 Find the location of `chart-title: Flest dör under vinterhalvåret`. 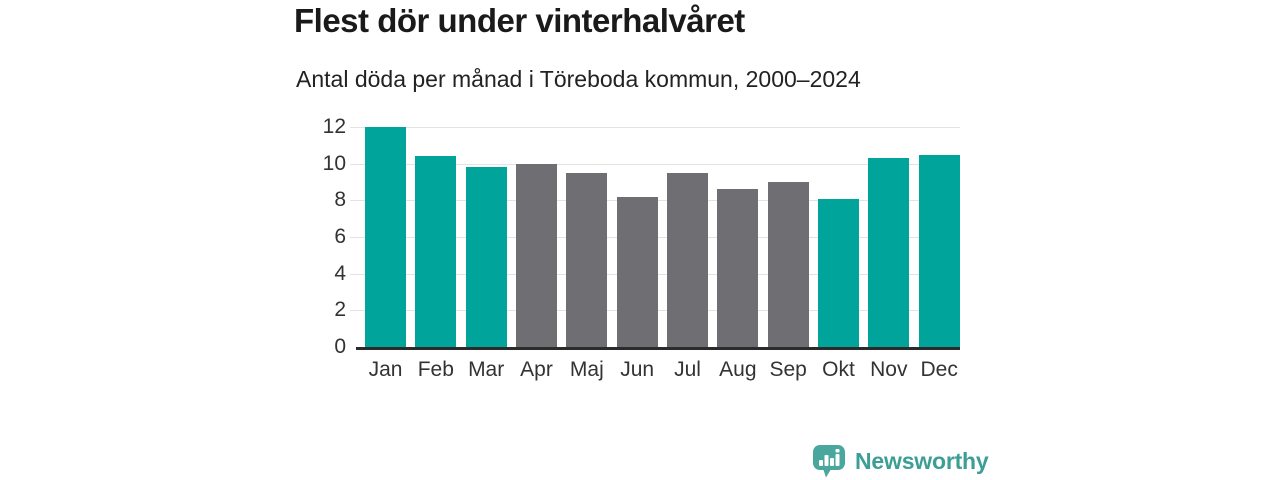

chart-title: Flest dör under vinterhalvåret is located at coordinates (519, 20).